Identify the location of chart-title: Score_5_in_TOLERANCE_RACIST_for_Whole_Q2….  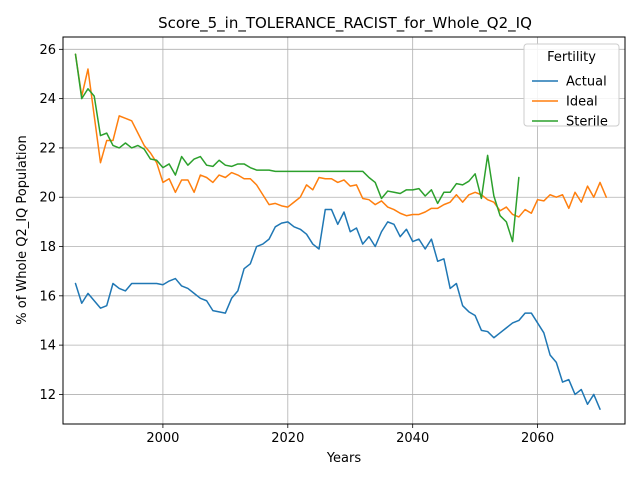
(345, 23).